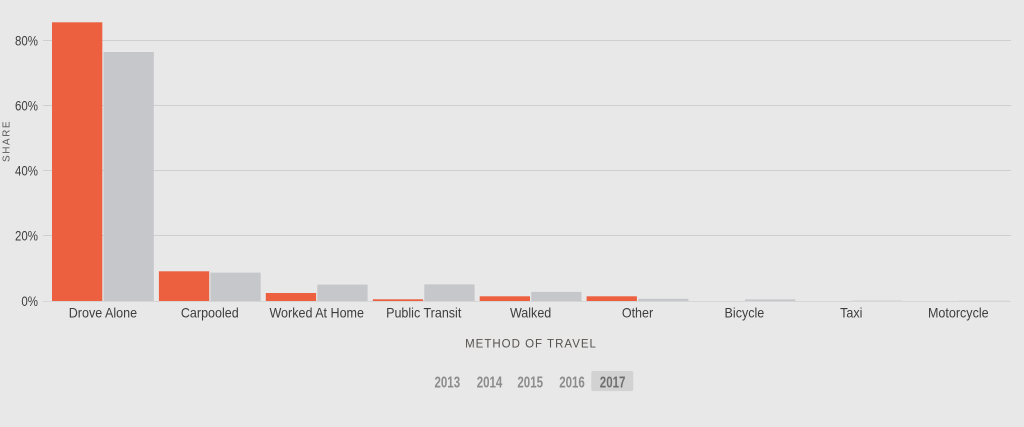 This screenshot has width=1024, height=427. Describe the element at coordinates (26, 235) in the screenshot. I see `svg-text: 20%` at that location.